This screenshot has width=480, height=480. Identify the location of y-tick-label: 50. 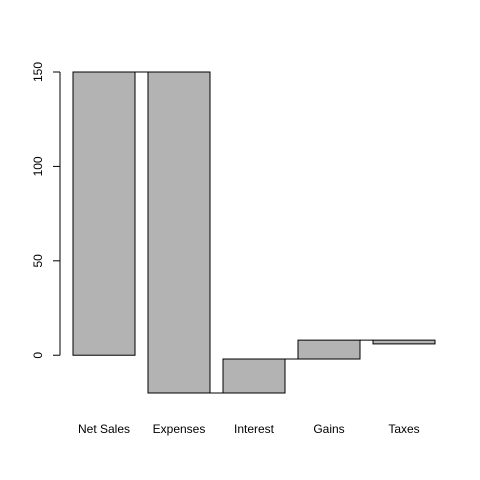
(38, 261).